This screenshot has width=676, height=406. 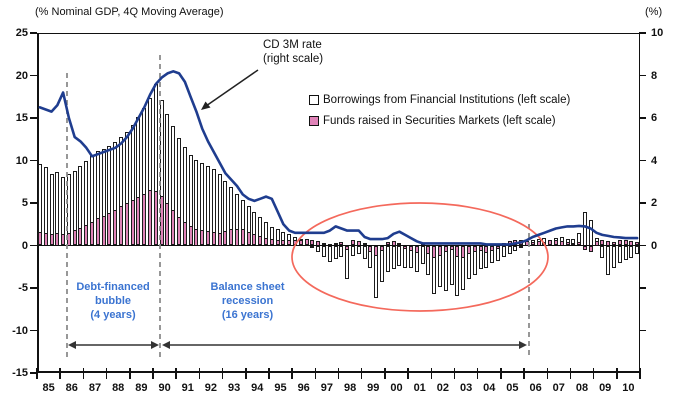 What do you see at coordinates (314, 121) in the screenshot?
I see `funds-swatch-icon` at bounding box center [314, 121].